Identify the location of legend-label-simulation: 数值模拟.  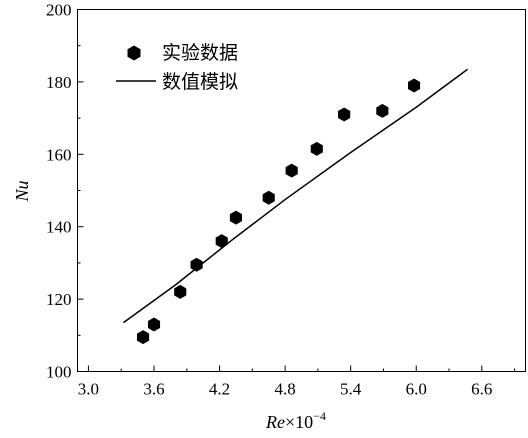
(200, 82).